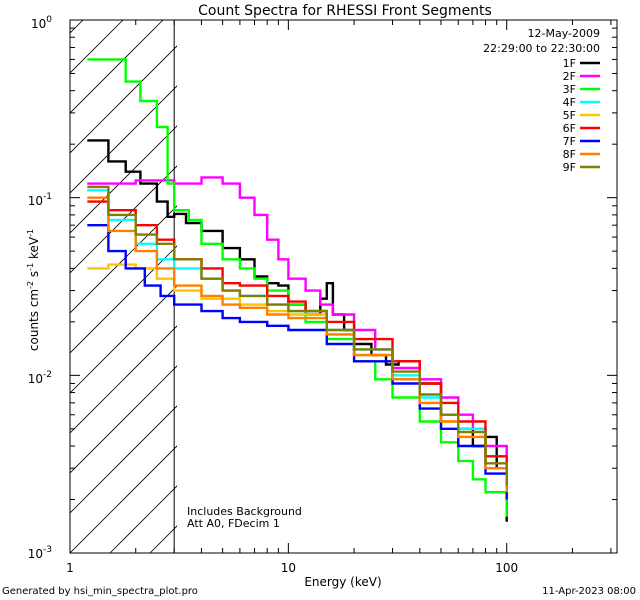  What do you see at coordinates (569, 167) in the screenshot?
I see `legend-label-9F: 9F` at bounding box center [569, 167].